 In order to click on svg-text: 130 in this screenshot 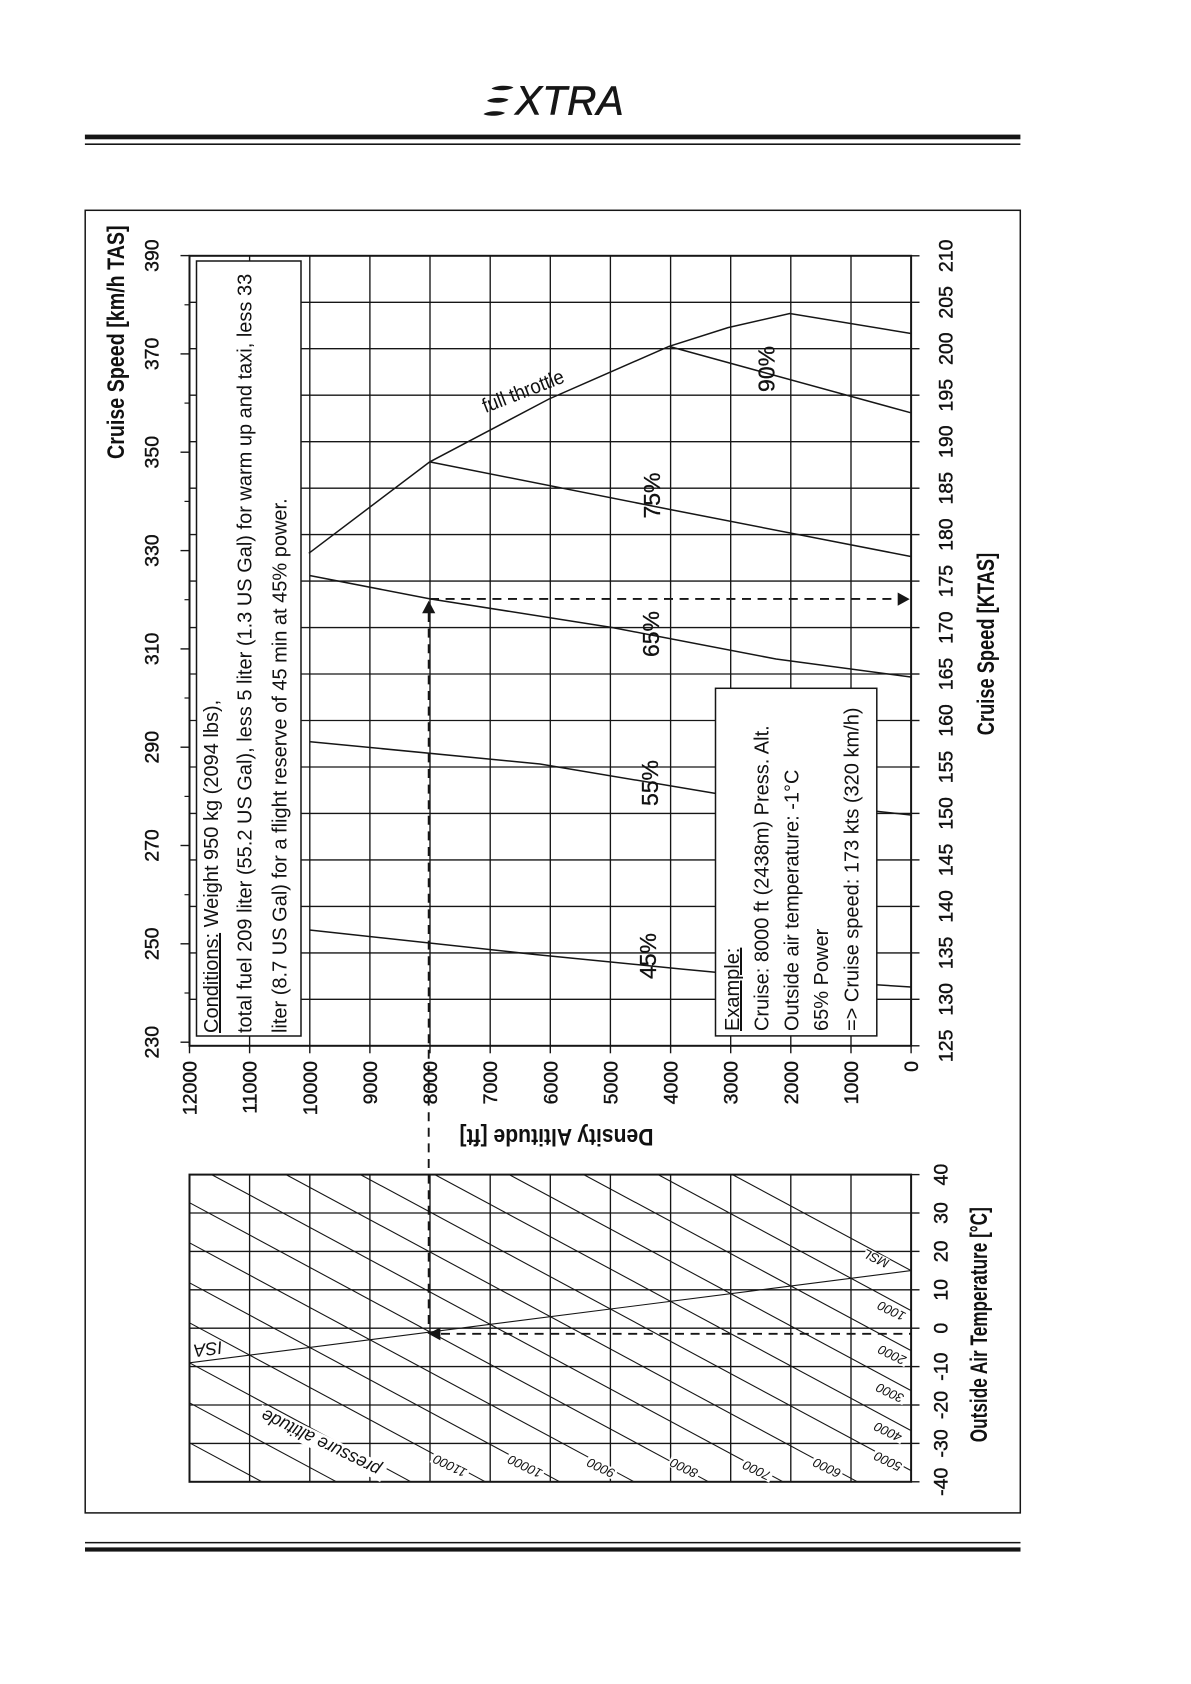, I will do `click(947, 999)`.